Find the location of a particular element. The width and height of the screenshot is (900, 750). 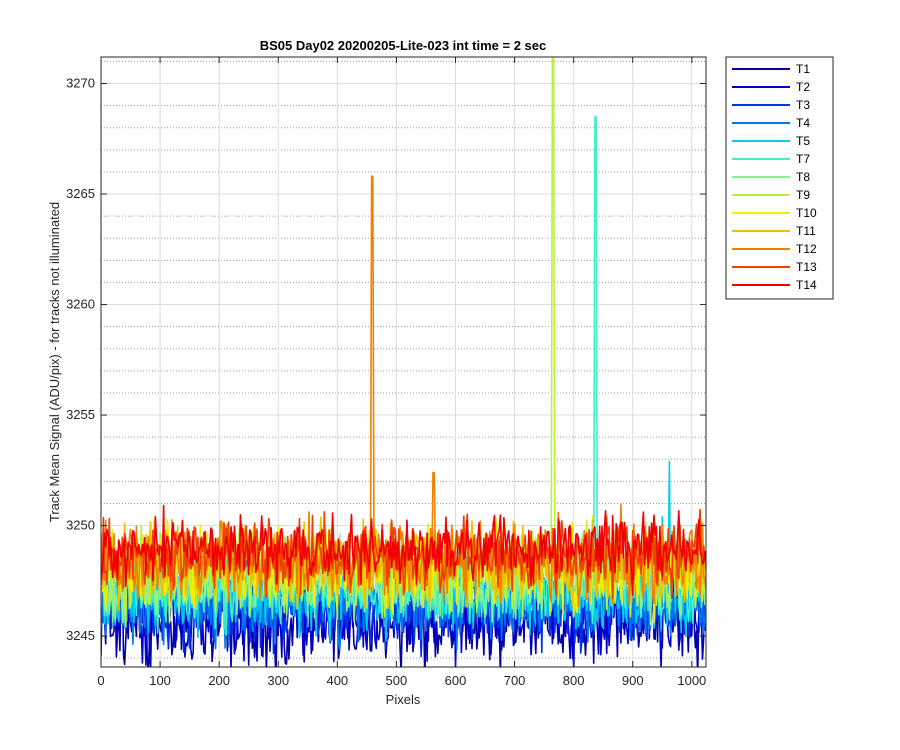

x-tick-label: 900 is located at coordinates (633, 680).